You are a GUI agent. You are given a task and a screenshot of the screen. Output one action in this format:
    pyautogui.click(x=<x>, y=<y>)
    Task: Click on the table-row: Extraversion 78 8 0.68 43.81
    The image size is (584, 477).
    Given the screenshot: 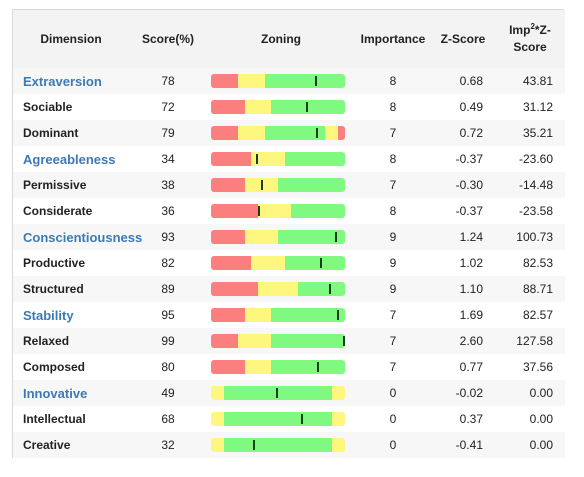 What is the action you would take?
    pyautogui.click(x=289, y=81)
    